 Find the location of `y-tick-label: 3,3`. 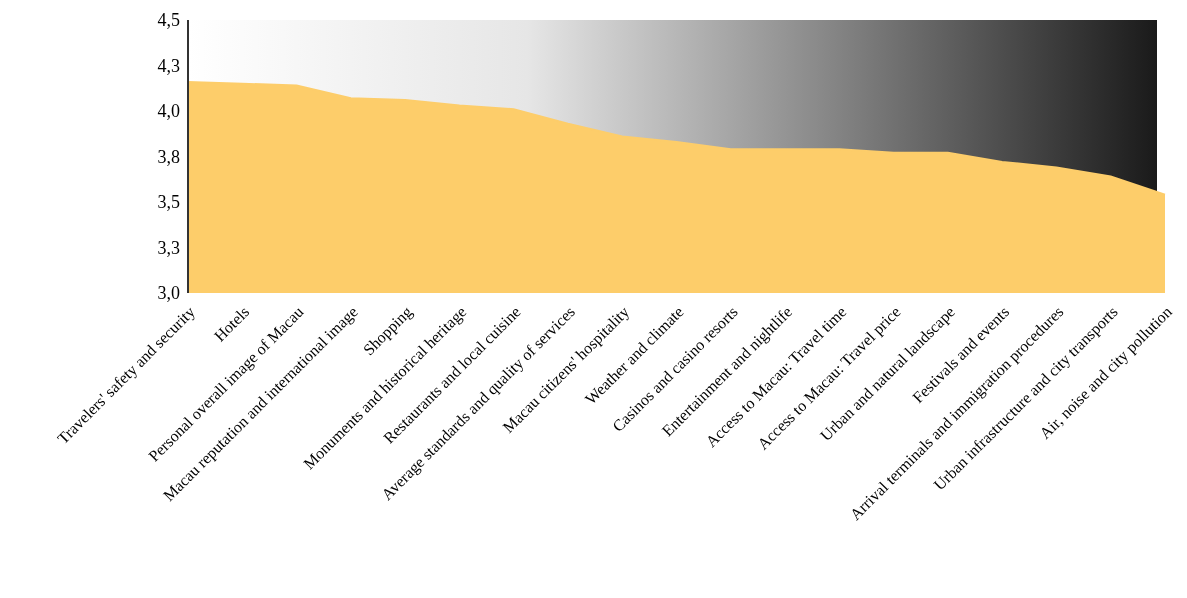

y-tick-label: 3,3 is located at coordinates (168, 247).